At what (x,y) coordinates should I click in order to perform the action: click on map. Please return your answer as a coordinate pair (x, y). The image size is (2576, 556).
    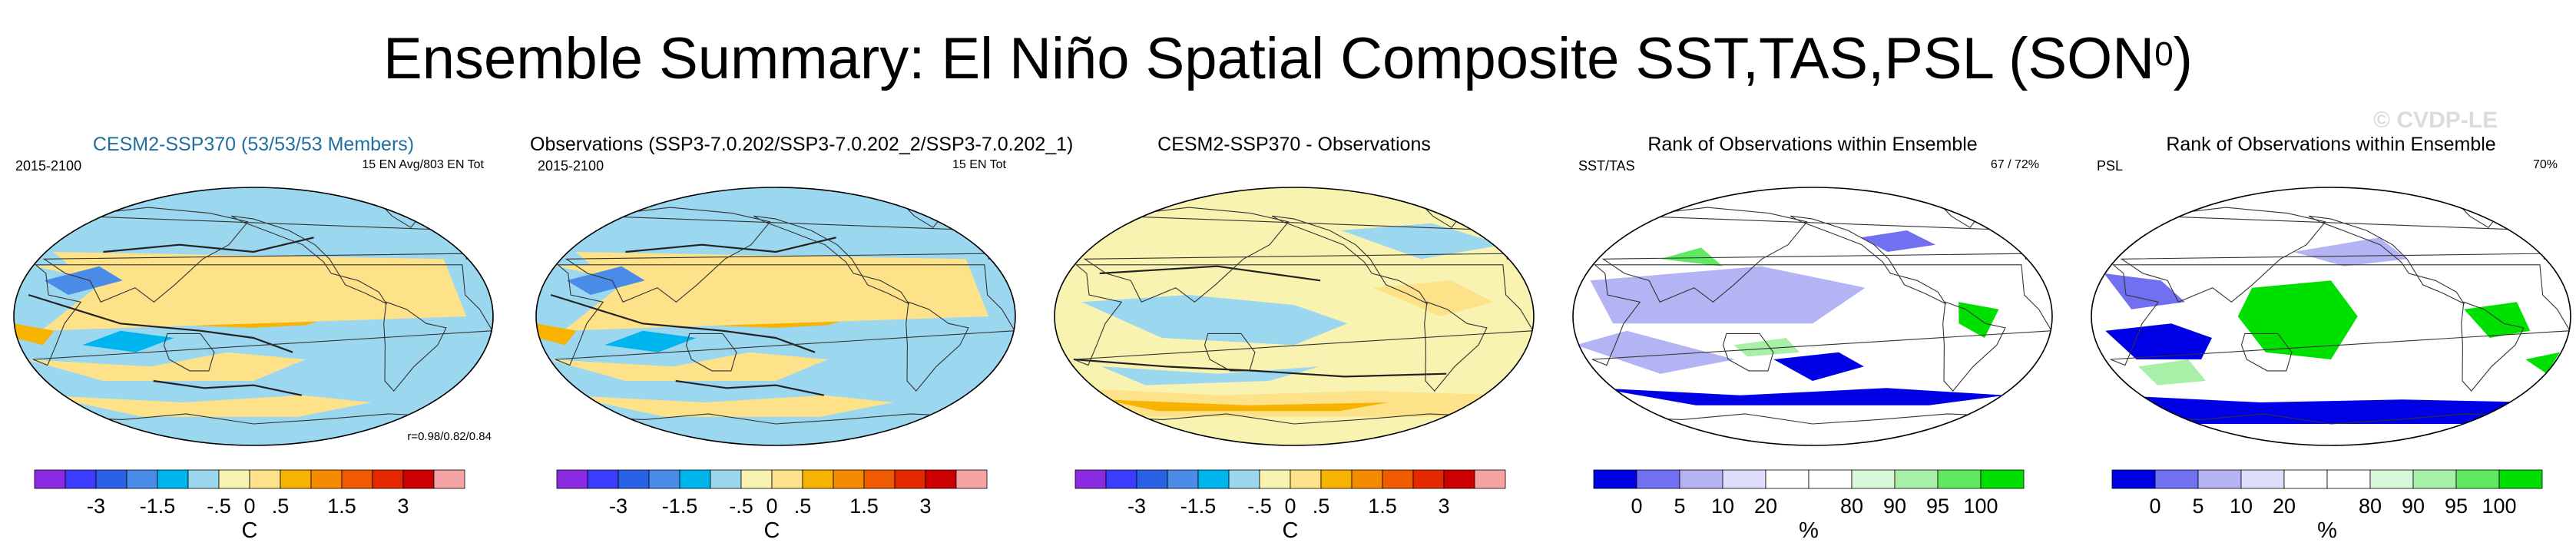
    Looking at the image, I should click on (254, 316).